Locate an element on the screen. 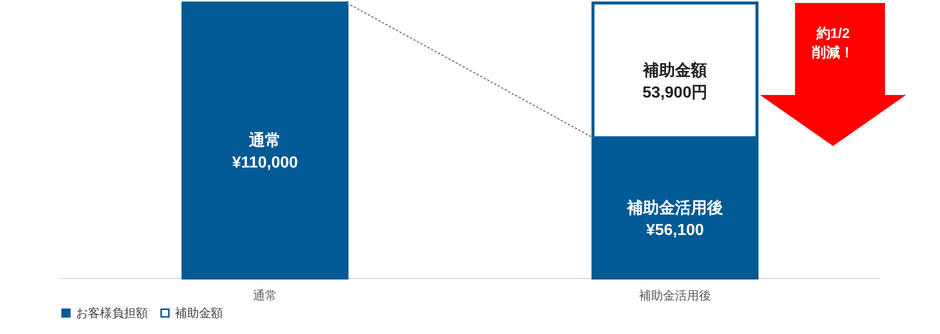 The height and width of the screenshot is (334, 940). data-label: 補助金活用後 ¥56,100 is located at coordinates (674, 218).